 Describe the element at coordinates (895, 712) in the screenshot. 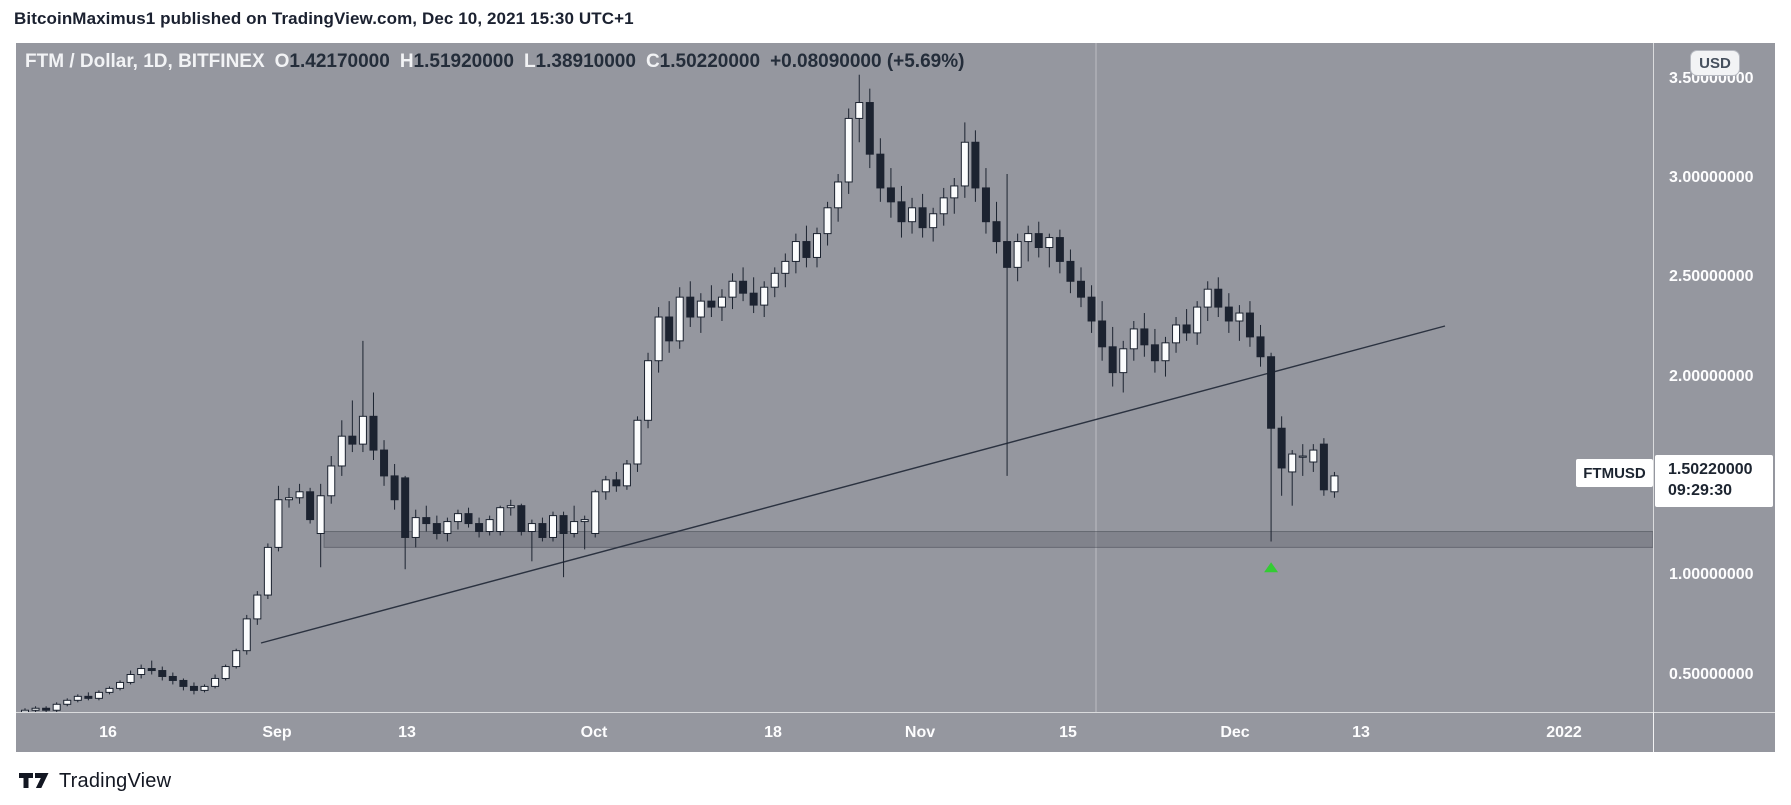

I see `time-axis-separator` at that location.